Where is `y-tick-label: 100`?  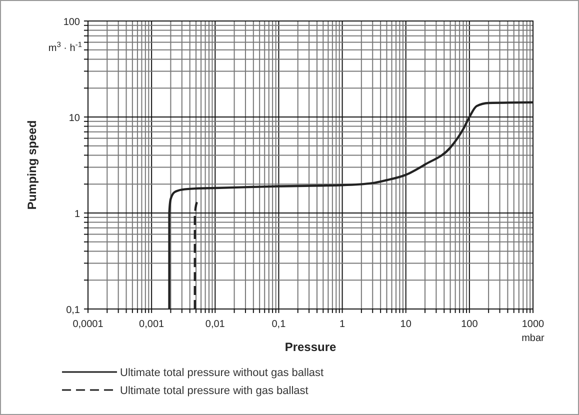 y-tick-label: 100 is located at coordinates (71, 22).